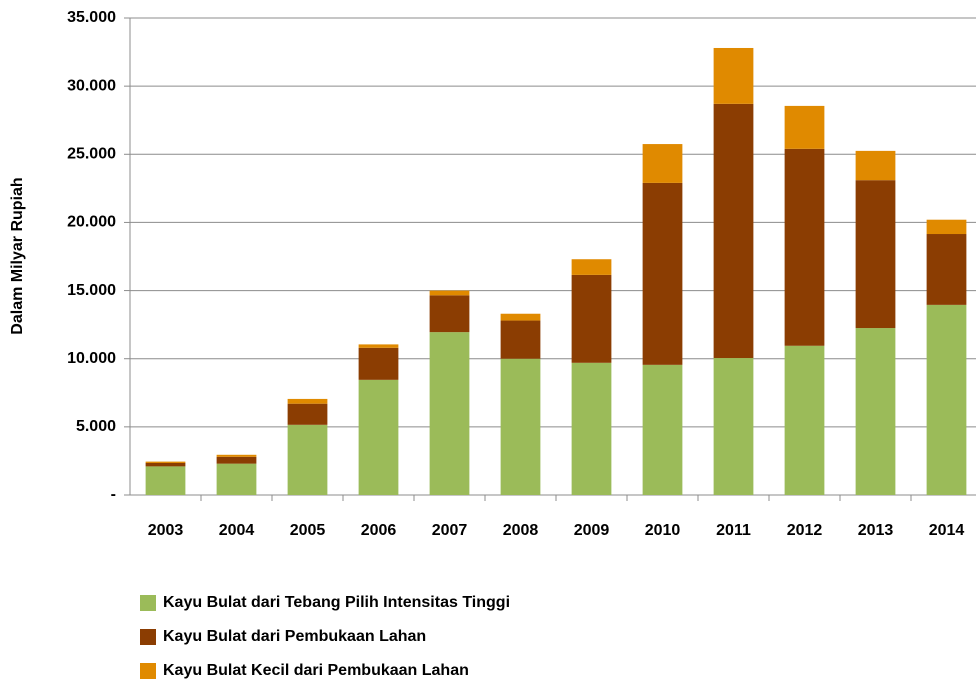 This screenshot has width=976, height=700. Describe the element at coordinates (113, 494) in the screenshot. I see `y-tick-label: -` at that location.